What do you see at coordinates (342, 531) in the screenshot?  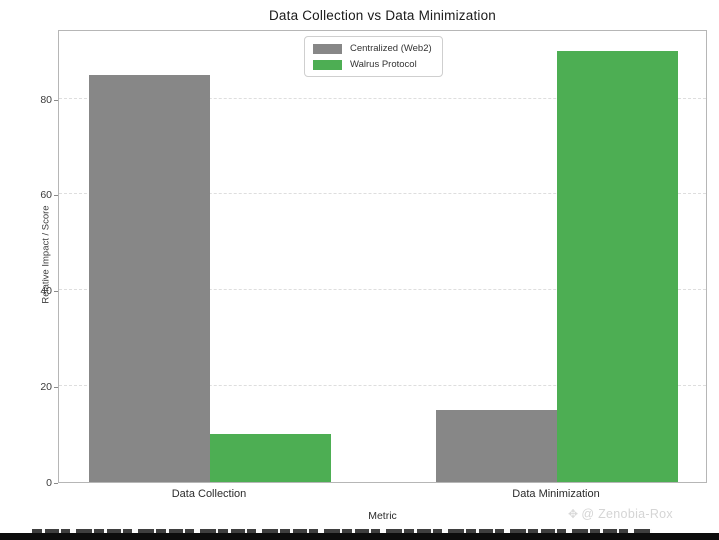 I see `cropped-text-strip` at bounding box center [342, 531].